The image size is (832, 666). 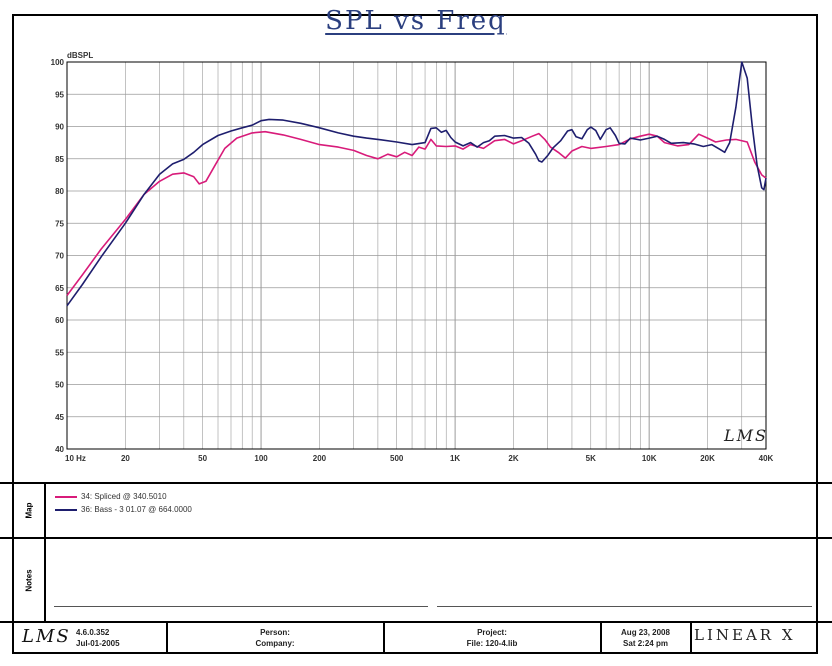 I want to click on notes-panel-label: Notes, so click(x=29, y=580).